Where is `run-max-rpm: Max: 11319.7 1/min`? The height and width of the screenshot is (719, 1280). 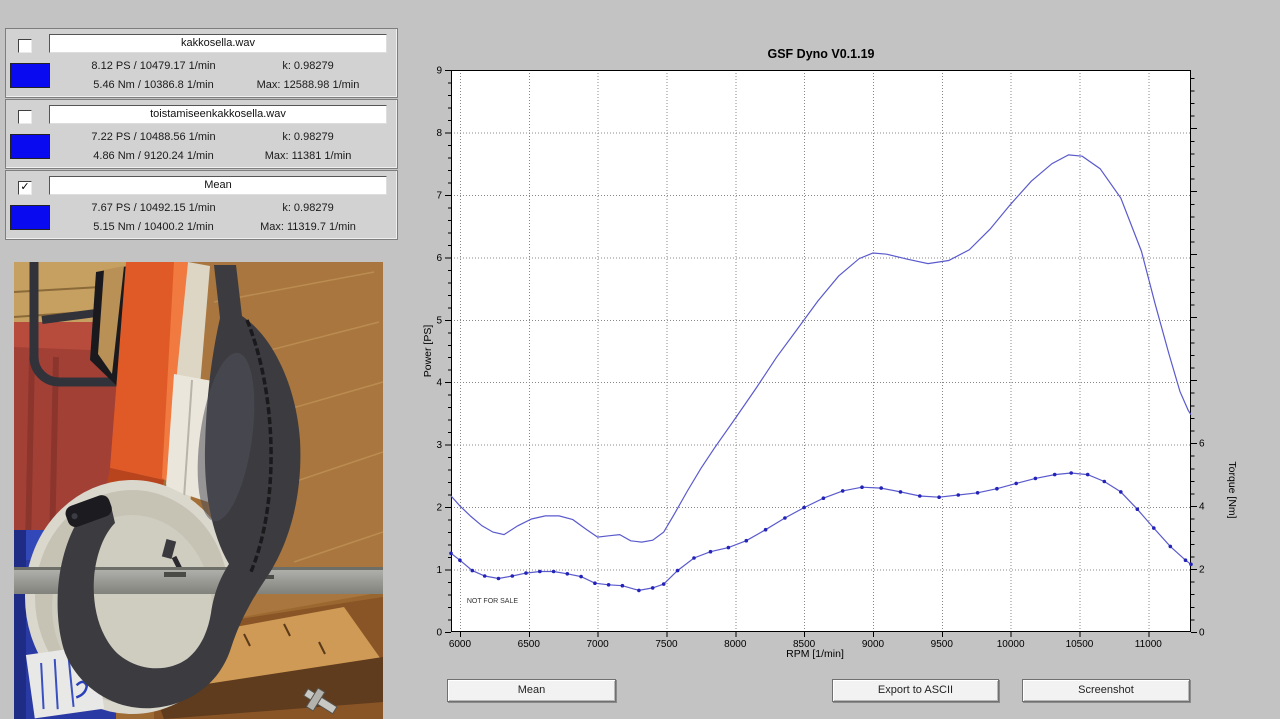 run-max-rpm: Max: 11319.7 1/min is located at coordinates (308, 227).